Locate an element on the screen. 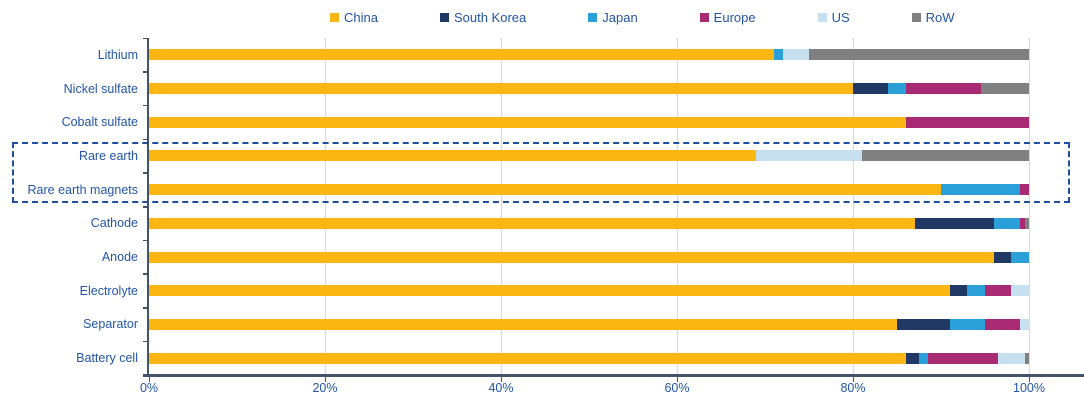  category-label-nickel-sulfate: Nickel sulfate is located at coordinates (100, 88).